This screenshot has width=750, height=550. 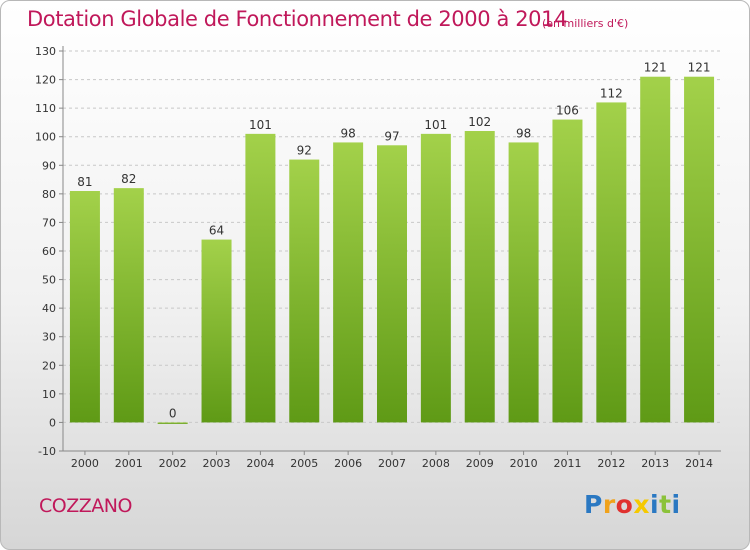 What do you see at coordinates (304, 463) in the screenshot?
I see `x-tick-label: 2005` at bounding box center [304, 463].